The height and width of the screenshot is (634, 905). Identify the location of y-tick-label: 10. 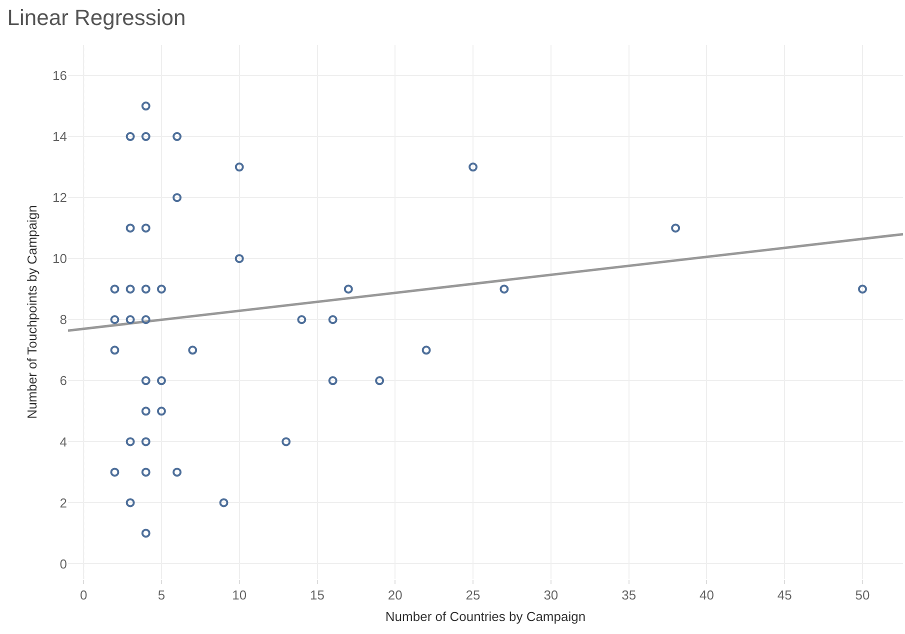
(59, 258).